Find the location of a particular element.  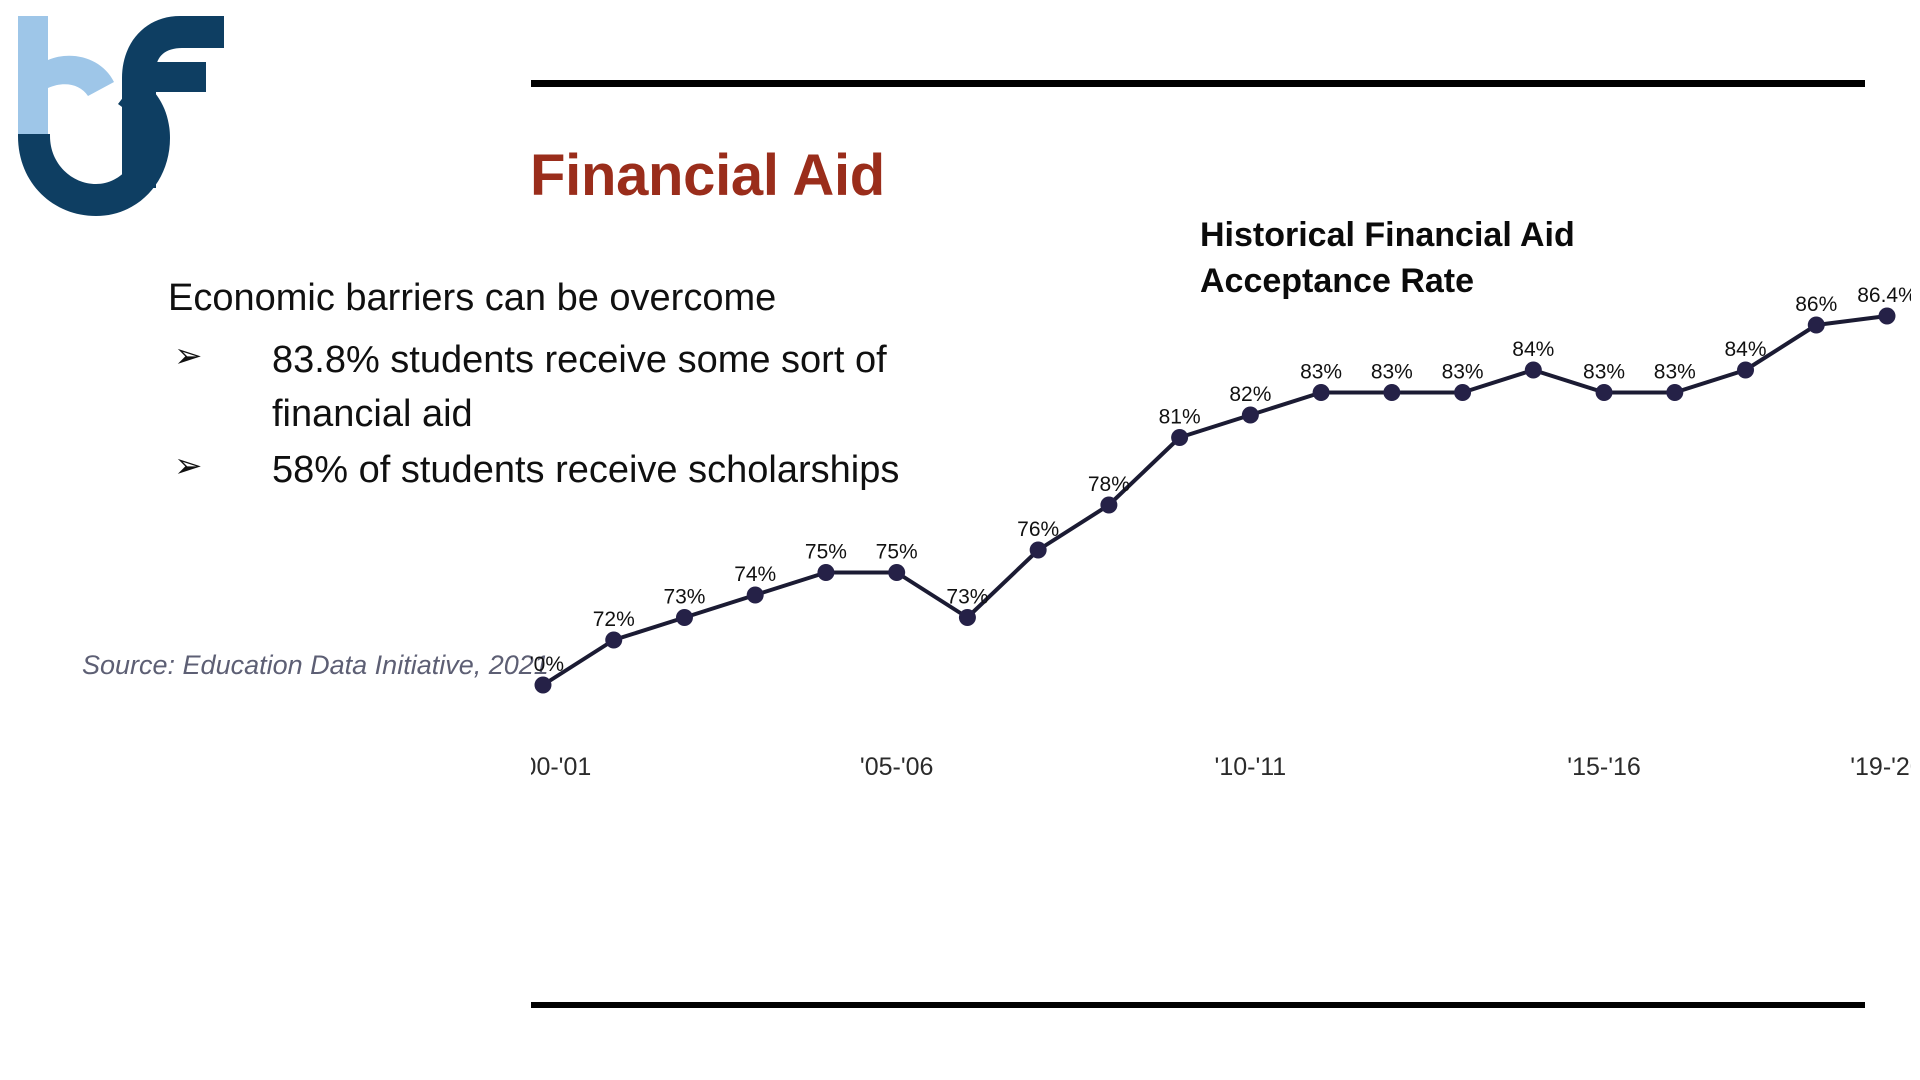

data-point-label: 70% is located at coordinates (547, 664).